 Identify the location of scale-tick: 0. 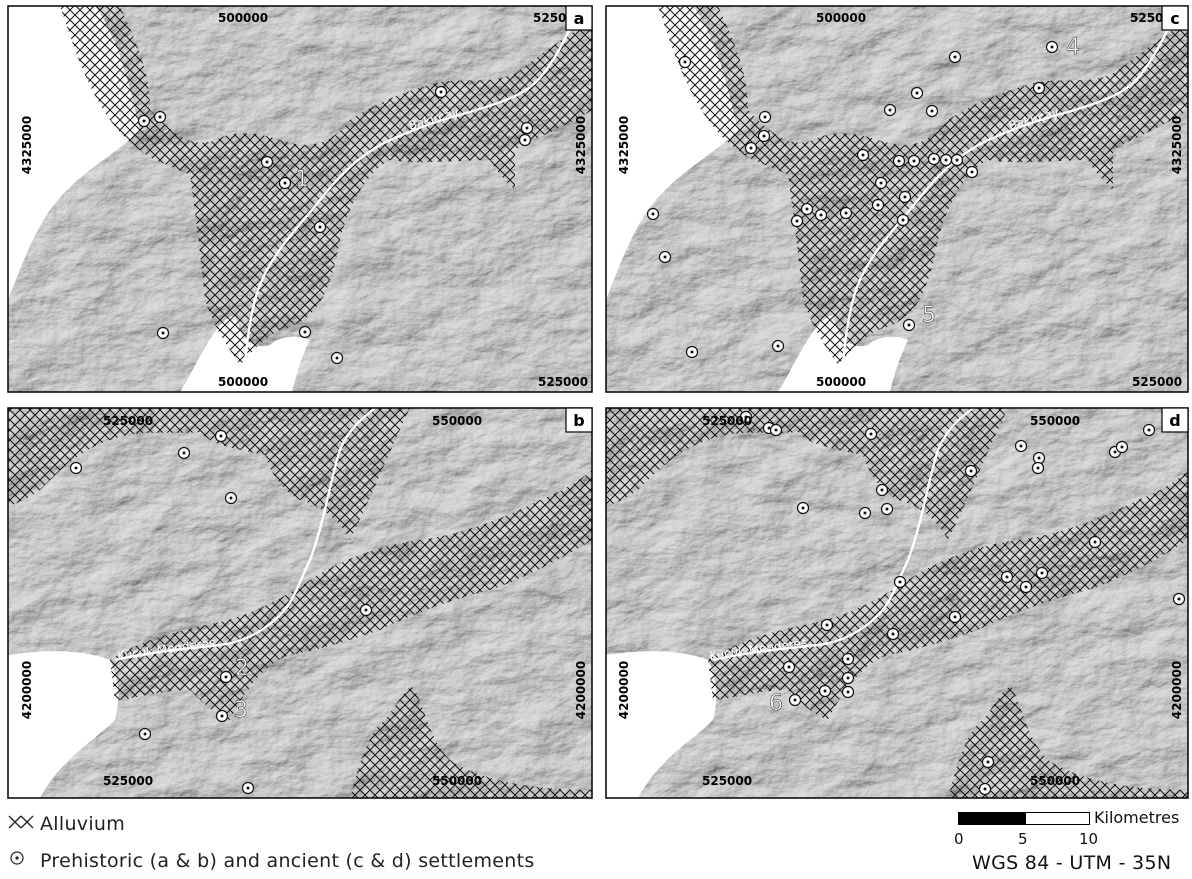
(959, 839).